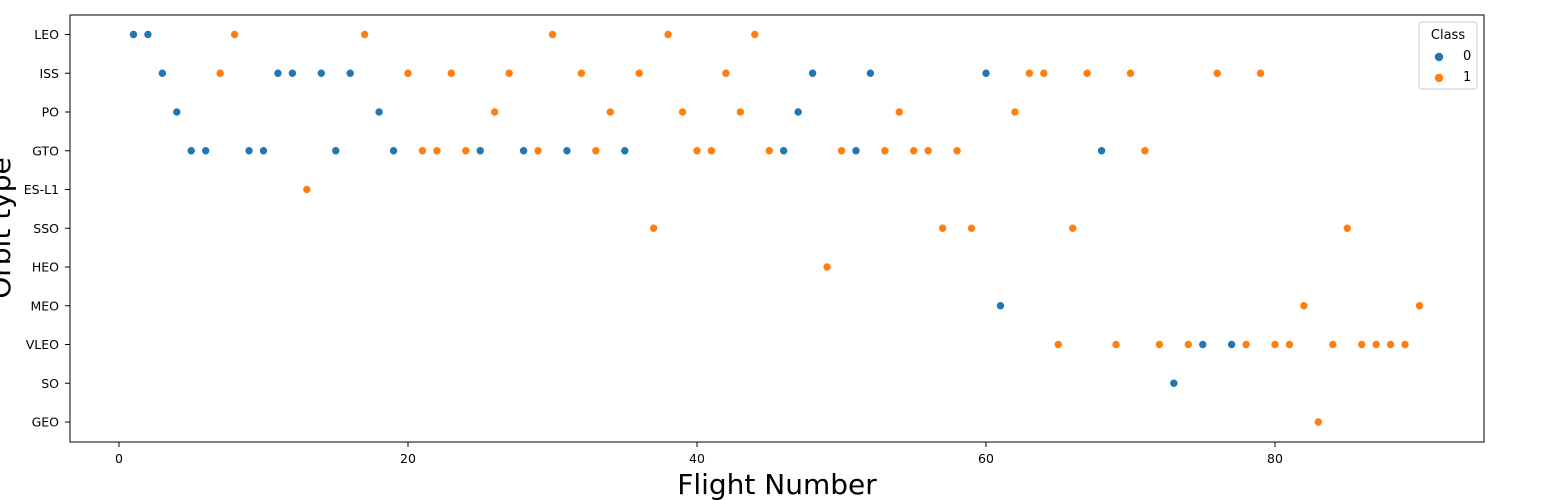 The height and width of the screenshot is (500, 1558). Describe the element at coordinates (986, 458) in the screenshot. I see `x-tick-label: 60` at that location.